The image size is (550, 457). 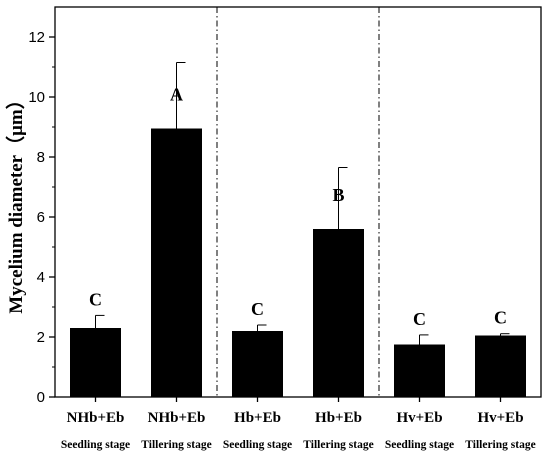 What do you see at coordinates (41, 337) in the screenshot?
I see `y-tick-label: 2` at bounding box center [41, 337].